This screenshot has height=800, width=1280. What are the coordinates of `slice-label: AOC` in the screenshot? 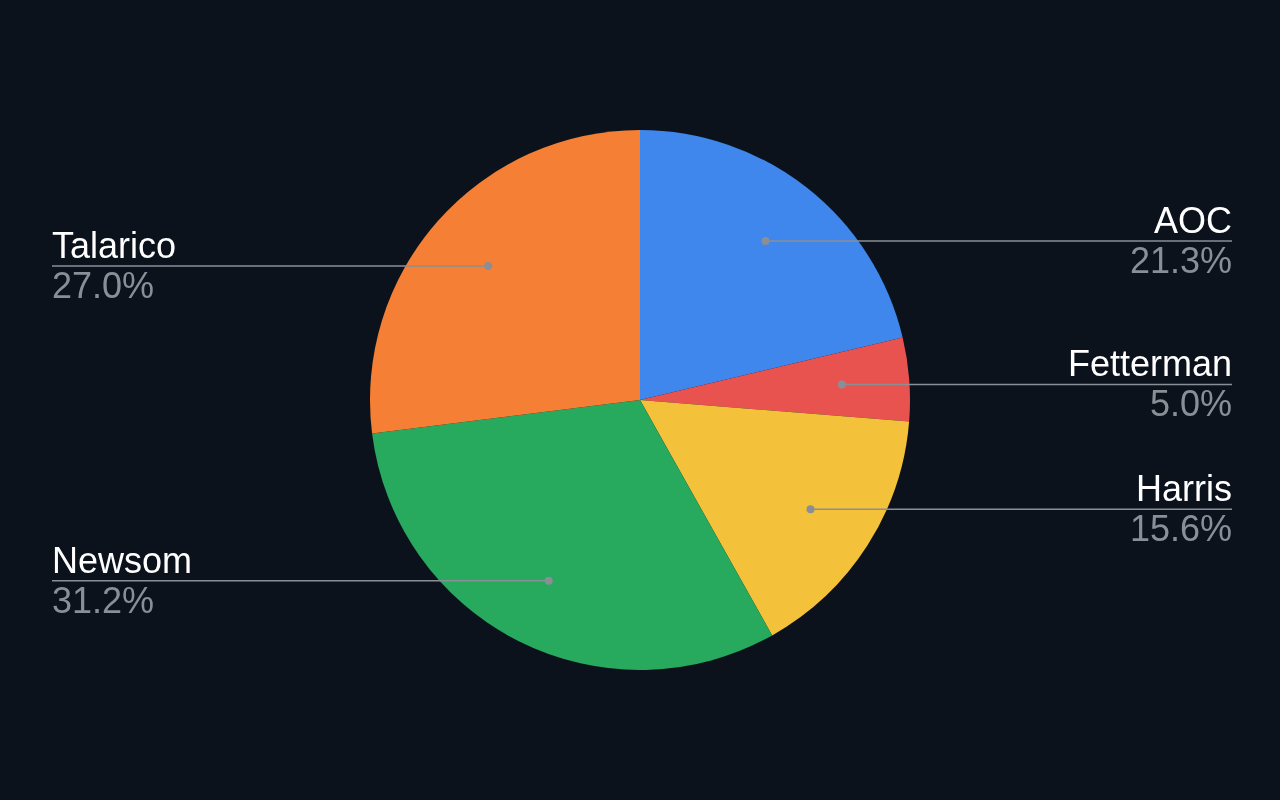 It's located at (1192, 221).